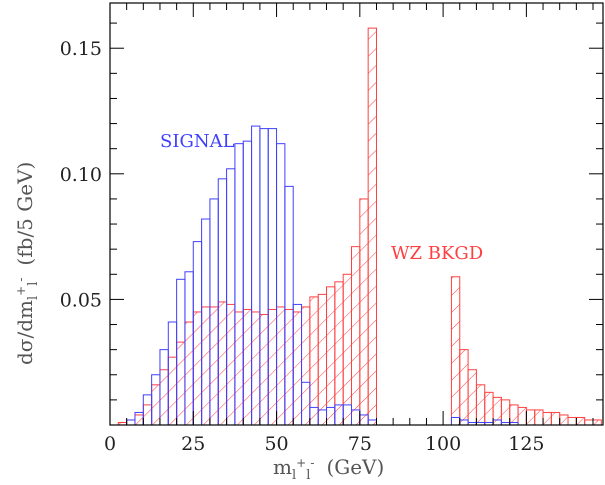  I want to click on x-axis-title: ml+l- (GeV), so click(328, 469).